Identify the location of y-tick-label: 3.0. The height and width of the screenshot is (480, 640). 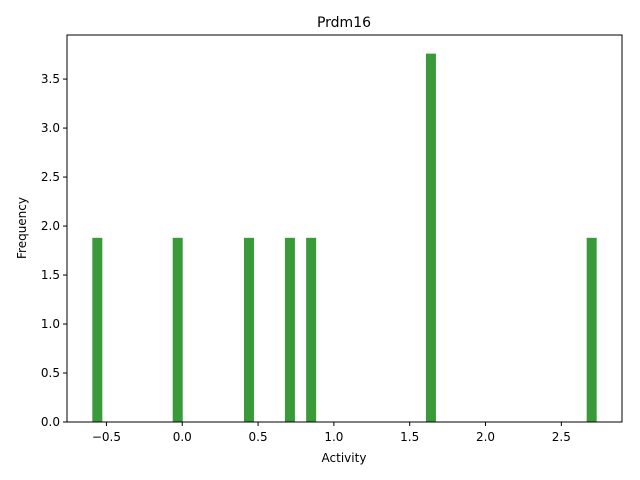
(50, 128).